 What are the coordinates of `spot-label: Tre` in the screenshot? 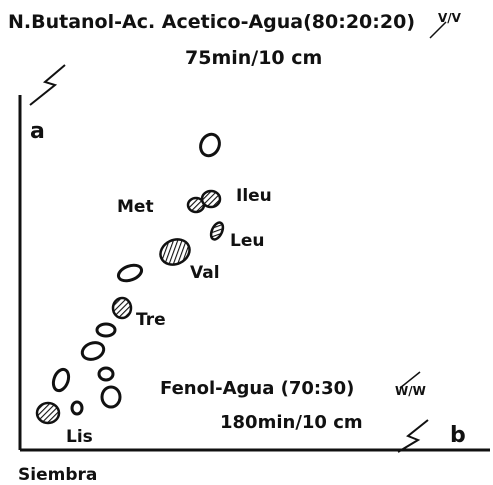 It's located at (151, 320).